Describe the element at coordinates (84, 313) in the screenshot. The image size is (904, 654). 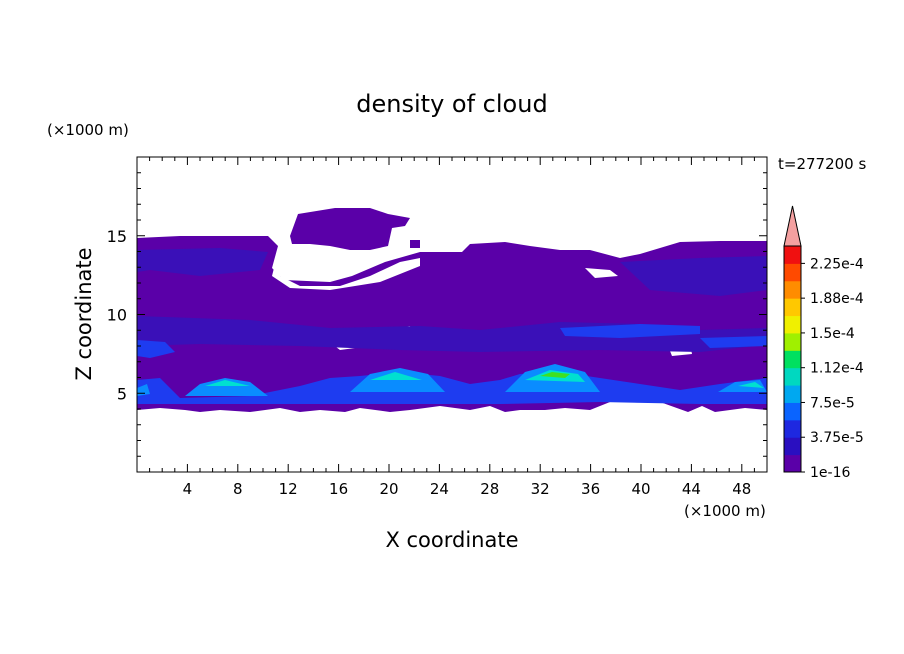
I see `y-axis-title: Z coordinate` at that location.